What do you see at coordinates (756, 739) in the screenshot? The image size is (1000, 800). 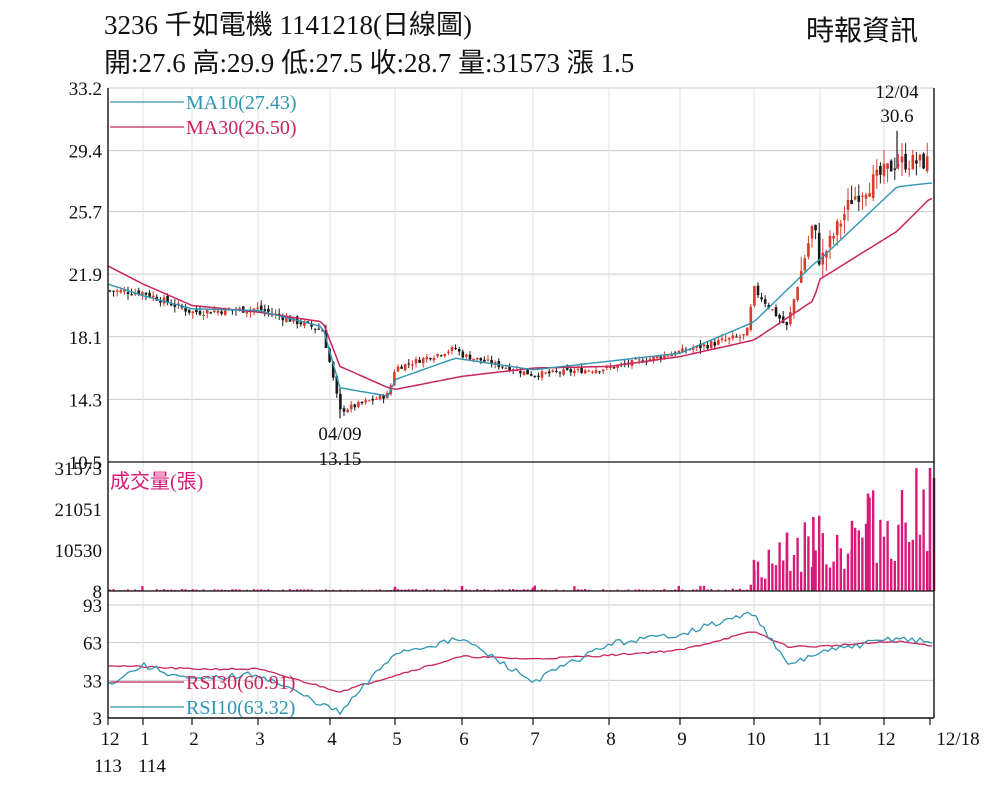 I see `x-tick-label: 10` at bounding box center [756, 739].